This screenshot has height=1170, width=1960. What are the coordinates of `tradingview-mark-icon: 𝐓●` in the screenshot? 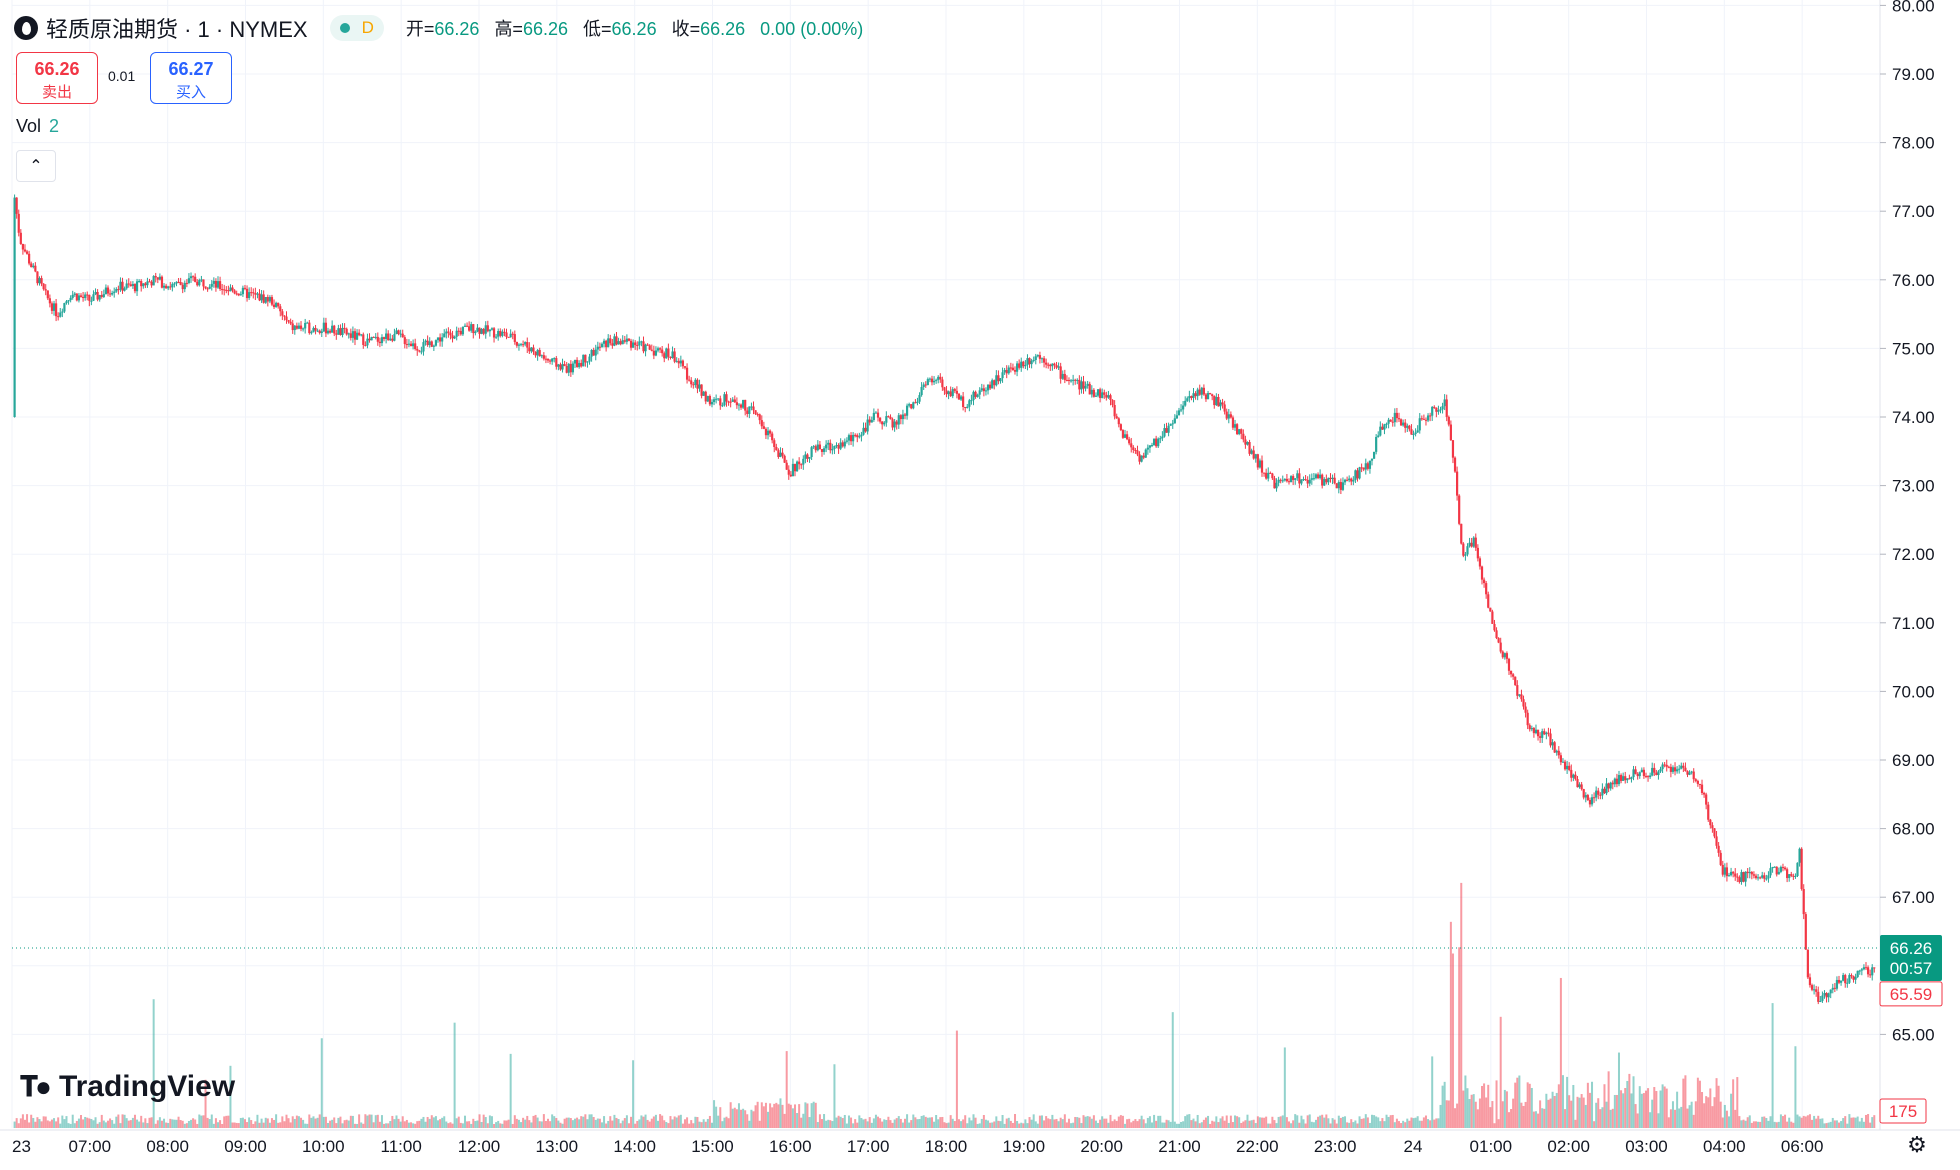 It's located at (36, 1086).